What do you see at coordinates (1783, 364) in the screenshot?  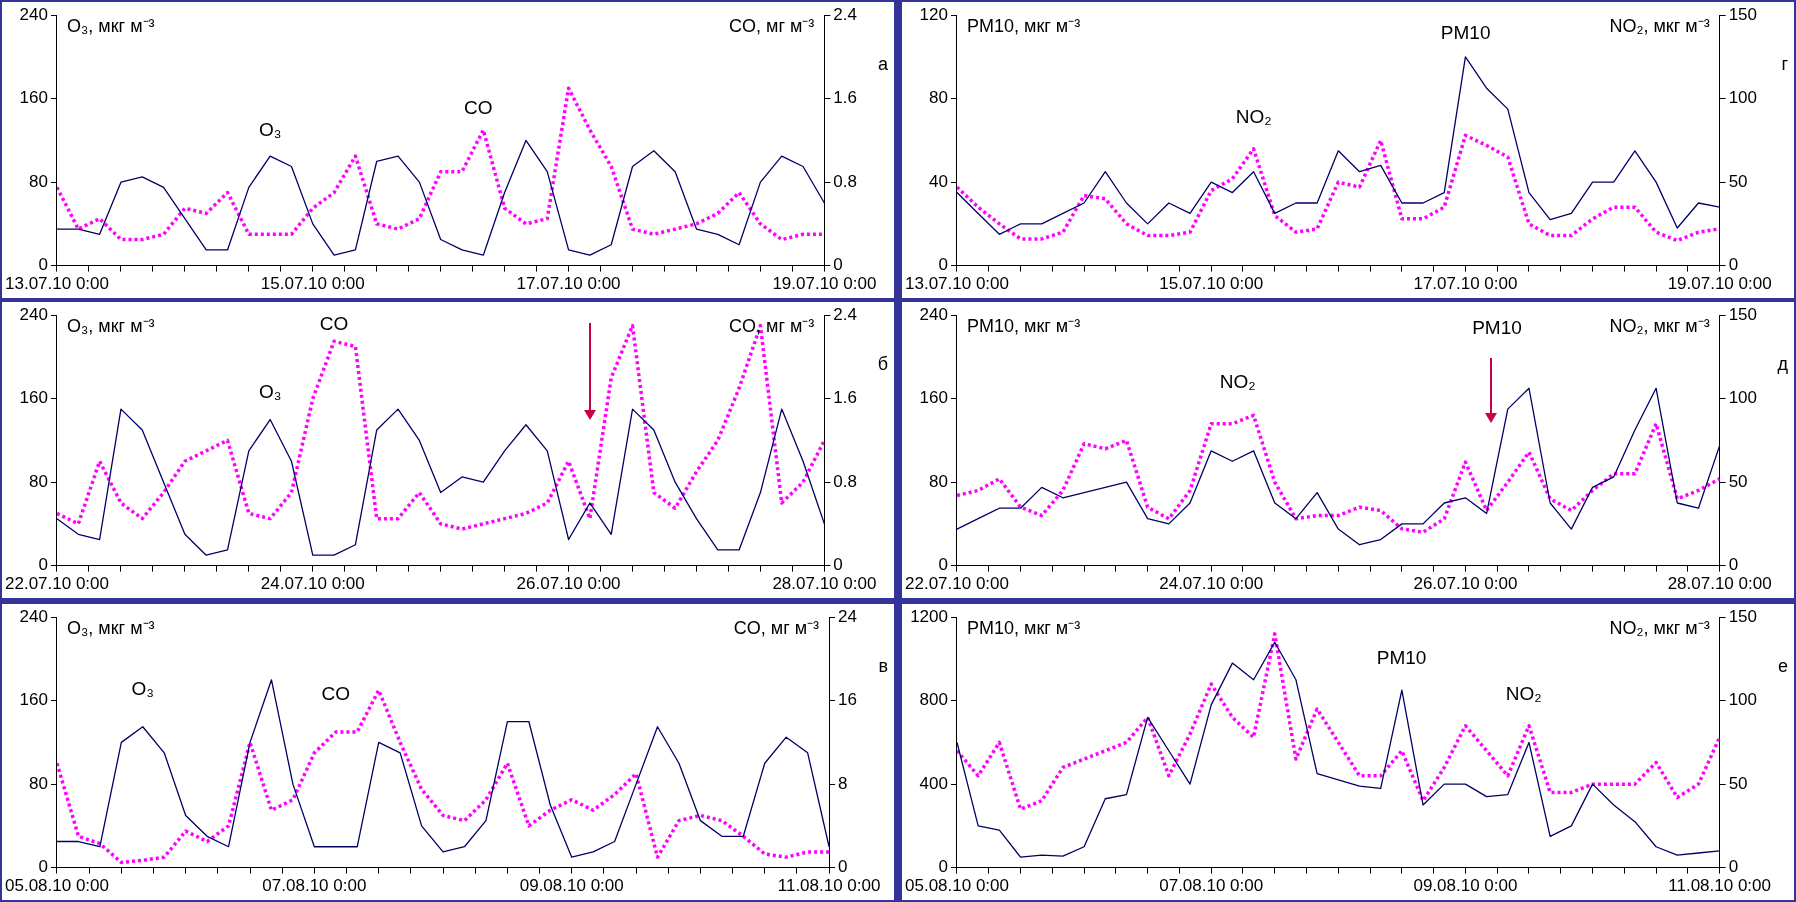 I see `text: д` at bounding box center [1783, 364].